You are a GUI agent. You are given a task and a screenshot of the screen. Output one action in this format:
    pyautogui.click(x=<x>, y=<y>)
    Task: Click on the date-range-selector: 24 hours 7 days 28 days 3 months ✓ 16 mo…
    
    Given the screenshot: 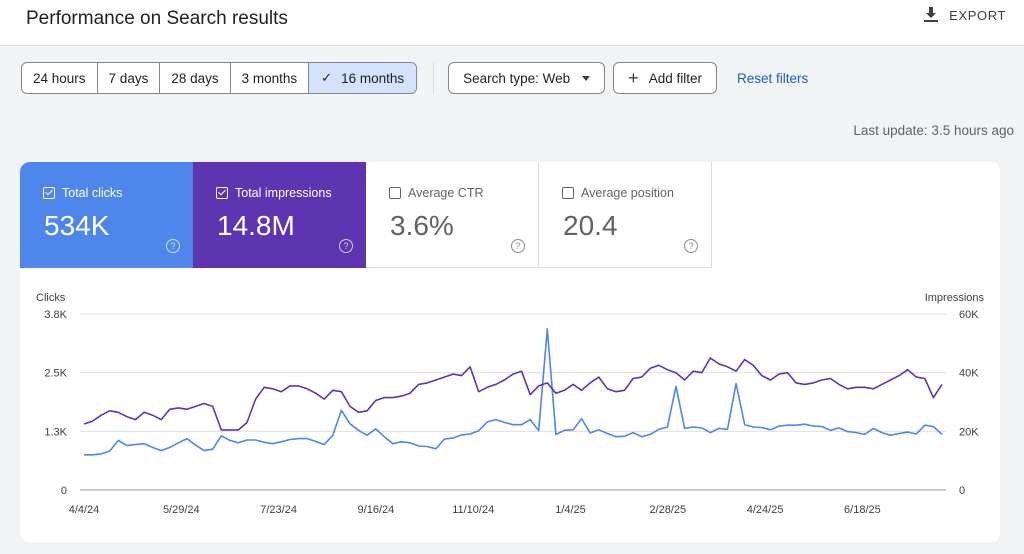 What is the action you would take?
    pyautogui.click(x=219, y=78)
    